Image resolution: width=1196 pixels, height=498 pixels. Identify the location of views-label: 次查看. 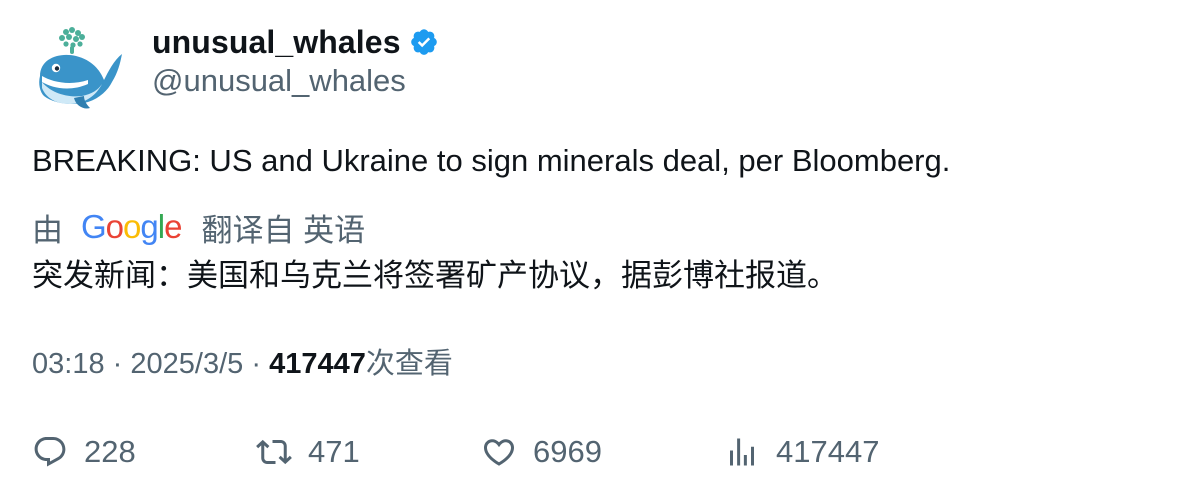
(409, 364).